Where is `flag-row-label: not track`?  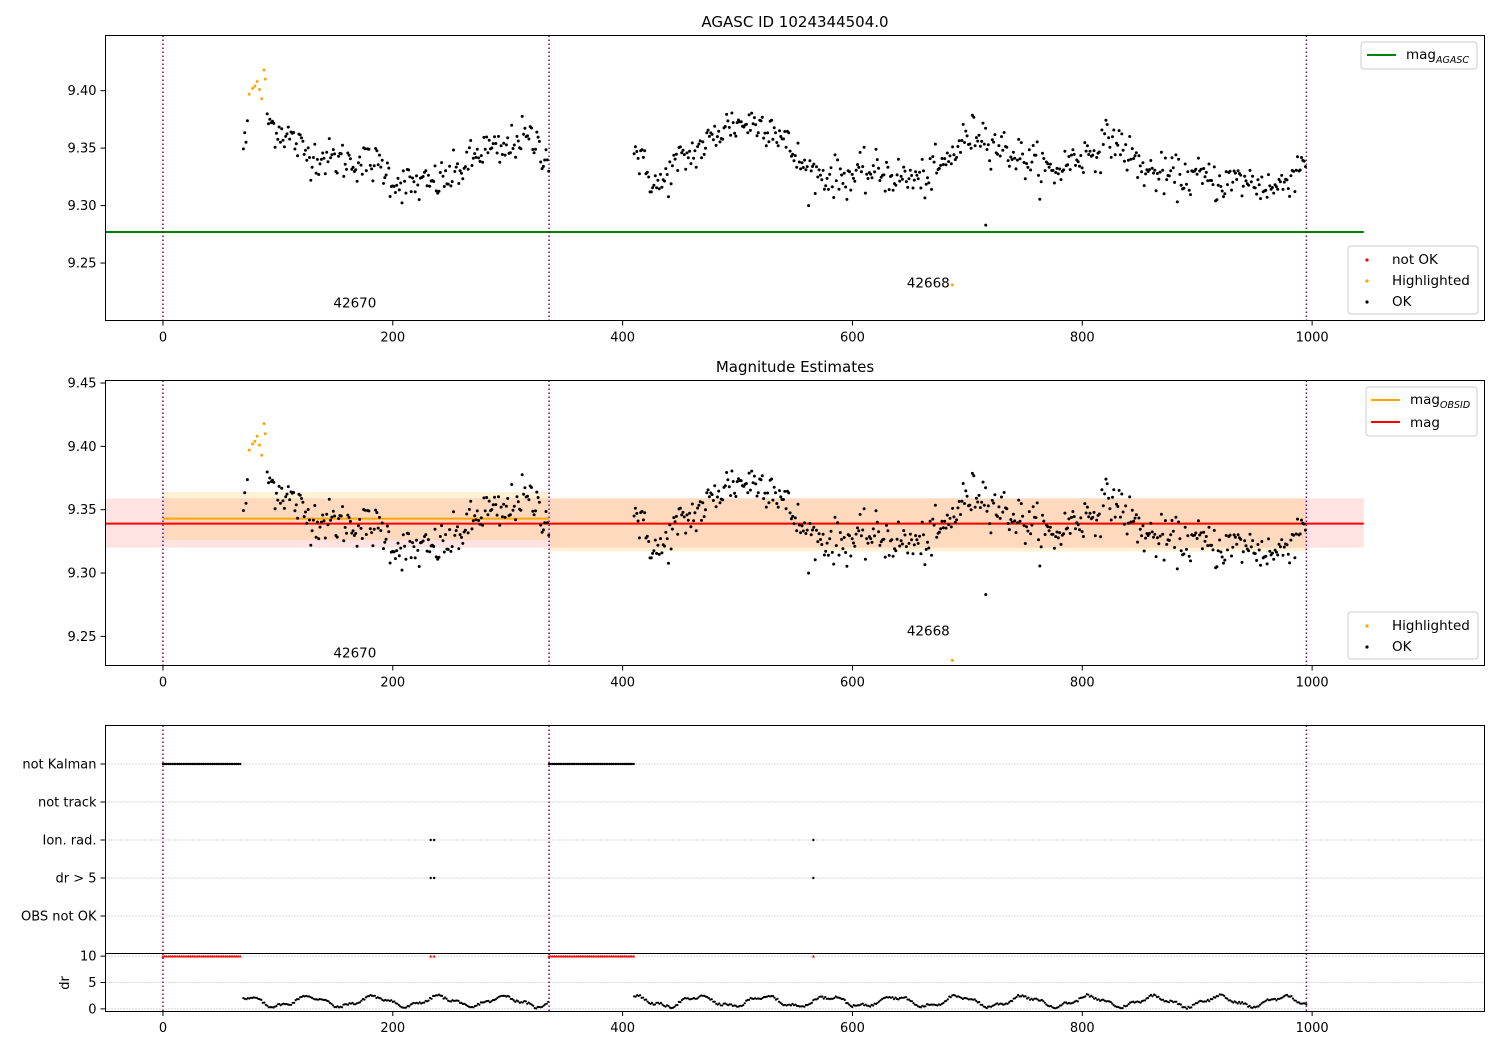
flag-row-label: not track is located at coordinates (67, 803).